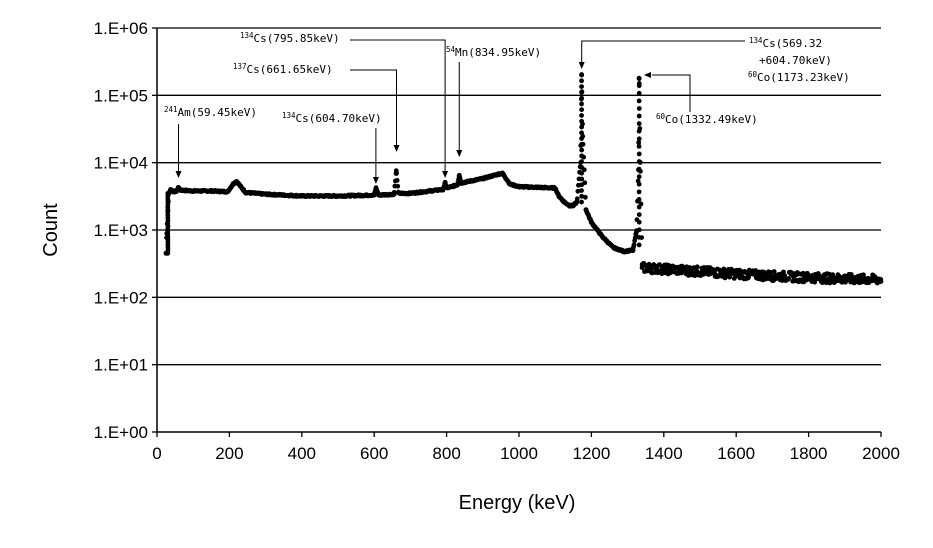 This screenshot has height=548, width=933. I want to click on annotation-label: 137Cs(661.65keV), so click(283, 69).